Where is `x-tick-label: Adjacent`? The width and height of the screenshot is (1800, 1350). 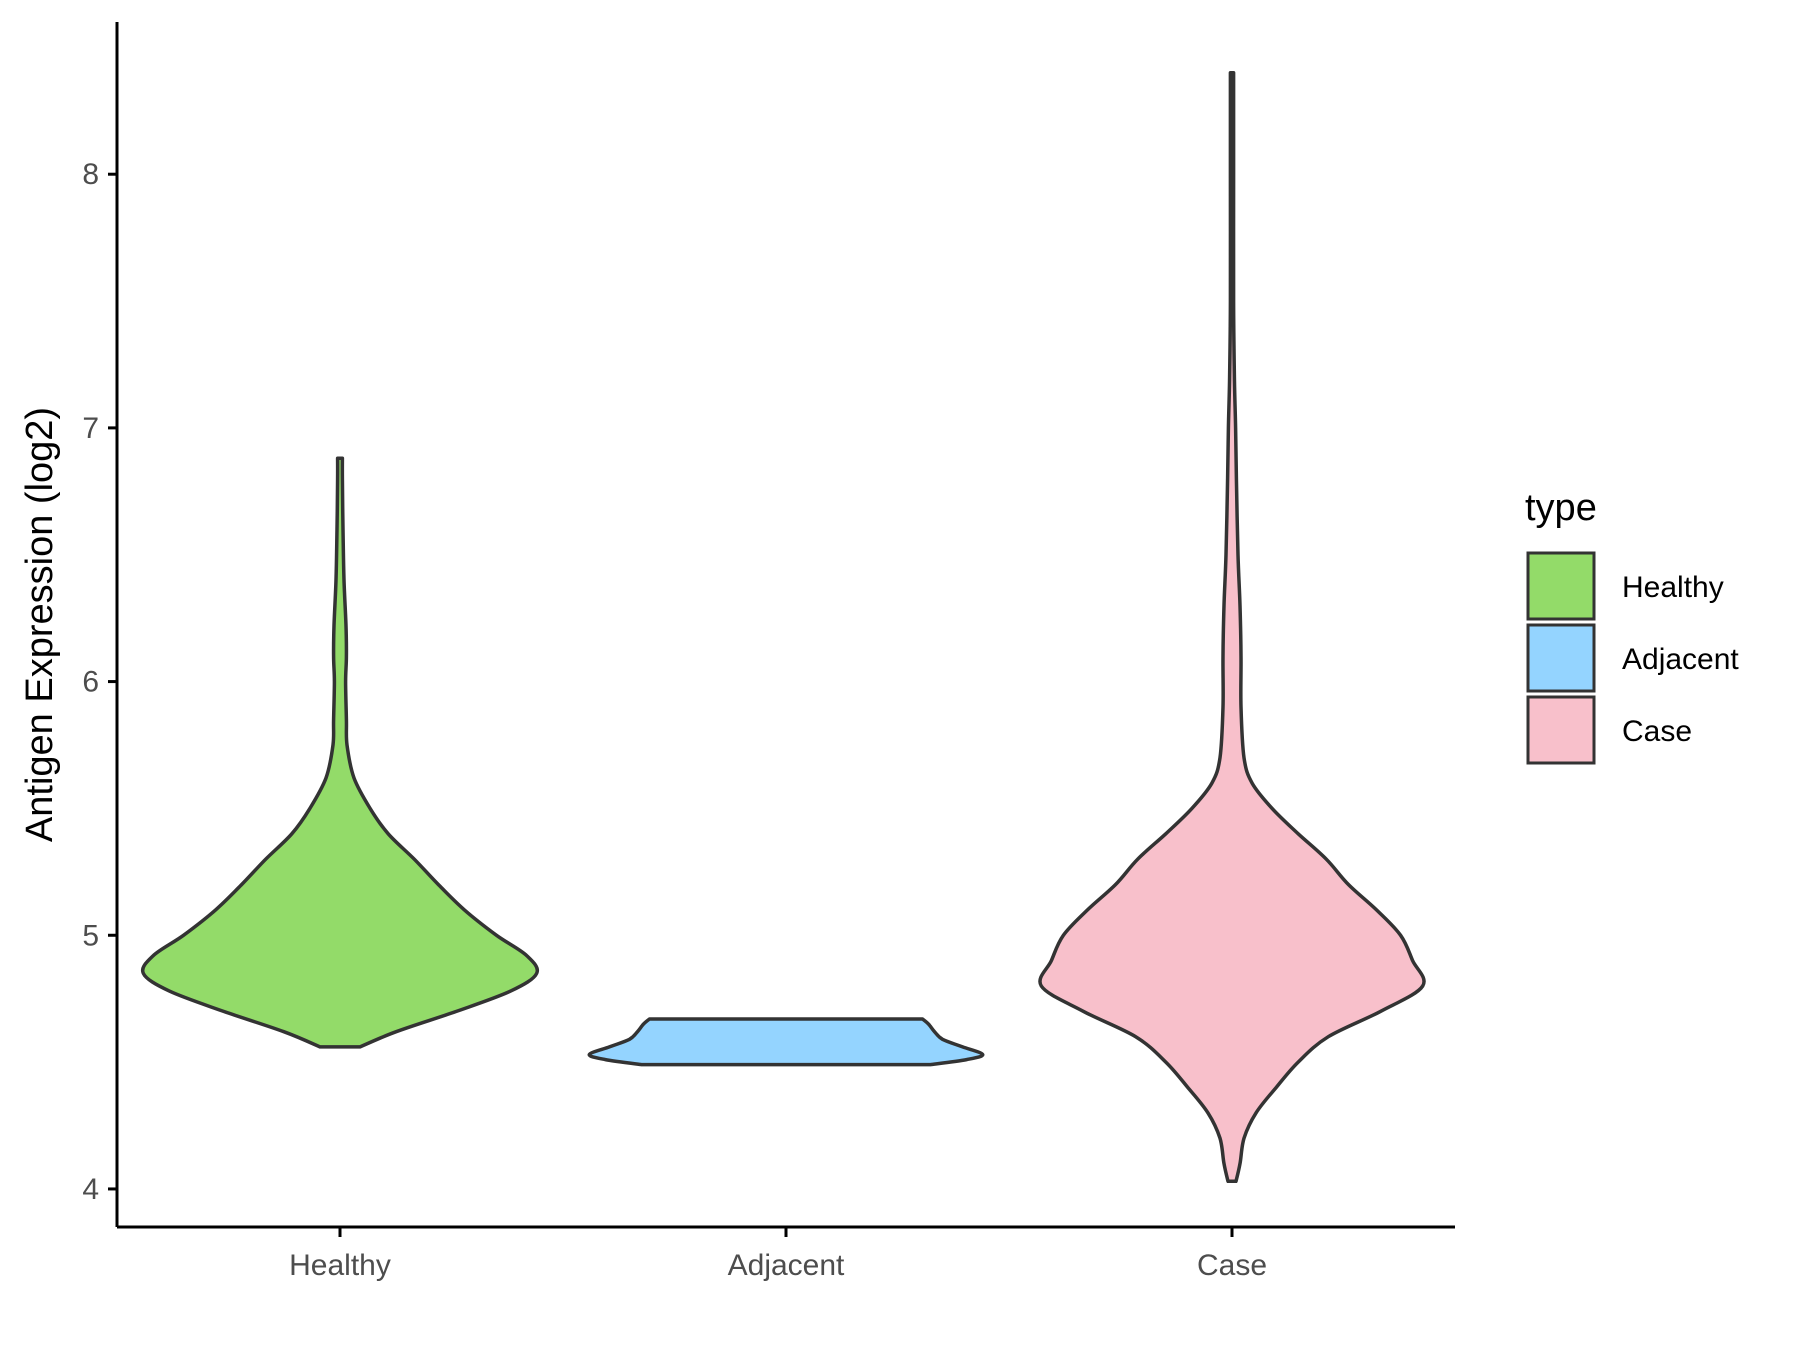
x-tick-label: Adjacent is located at coordinates (786, 1265).